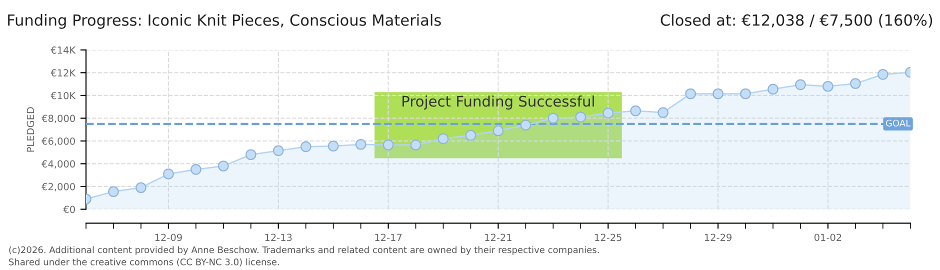 This screenshot has width=940, height=270. Describe the element at coordinates (69, 210) in the screenshot. I see `y-tick-label: €0` at that location.